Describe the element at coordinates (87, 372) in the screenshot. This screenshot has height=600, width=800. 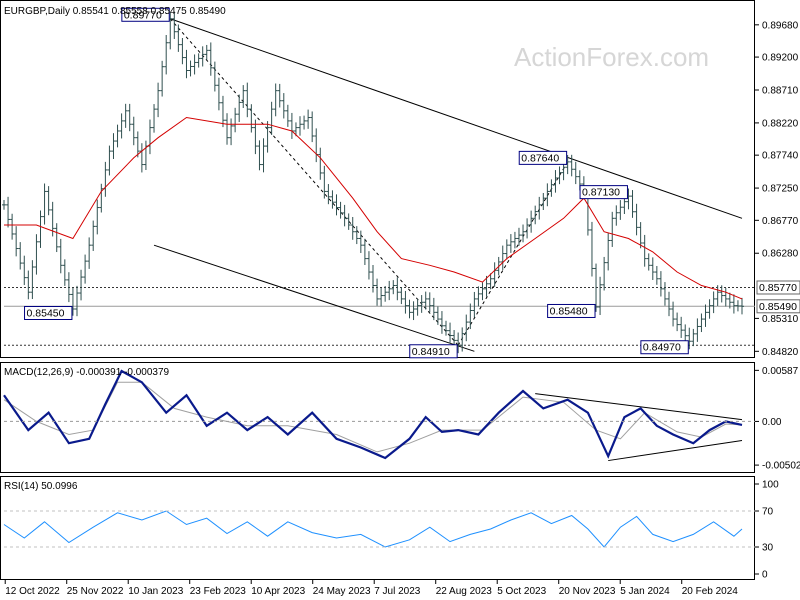
I see `macd-header: MACD(12,26,9) -0.000391 -0.000379` at that location.